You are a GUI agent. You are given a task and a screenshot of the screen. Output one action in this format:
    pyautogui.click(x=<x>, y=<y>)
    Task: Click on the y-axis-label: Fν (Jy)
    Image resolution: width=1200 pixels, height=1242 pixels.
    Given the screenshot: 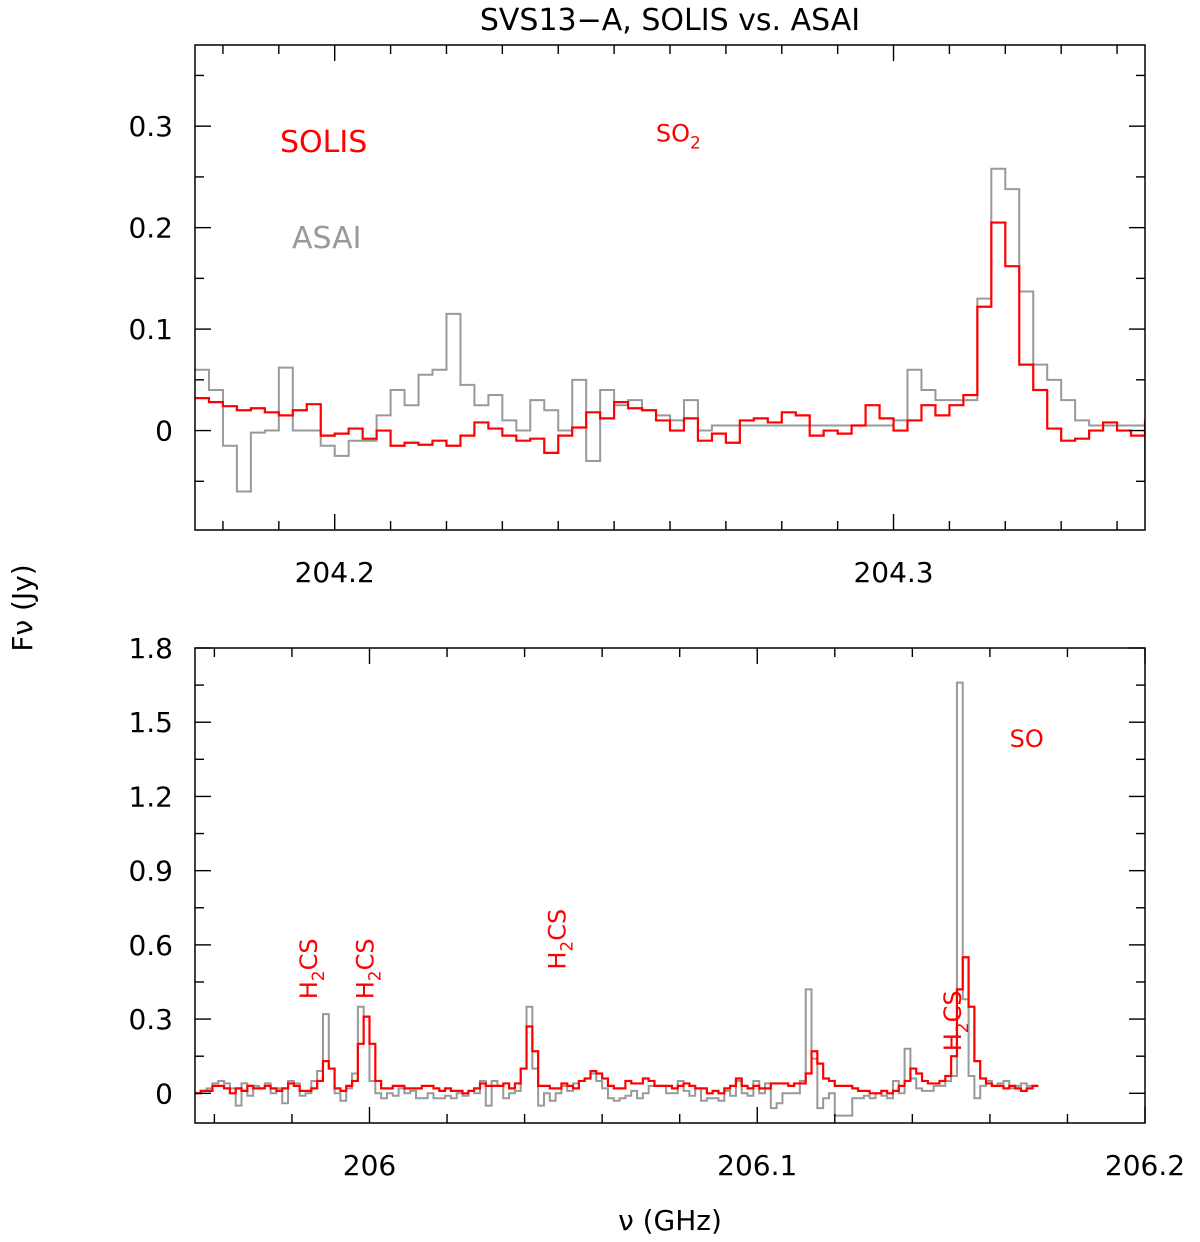 What is the action you would take?
    pyautogui.click(x=22, y=607)
    